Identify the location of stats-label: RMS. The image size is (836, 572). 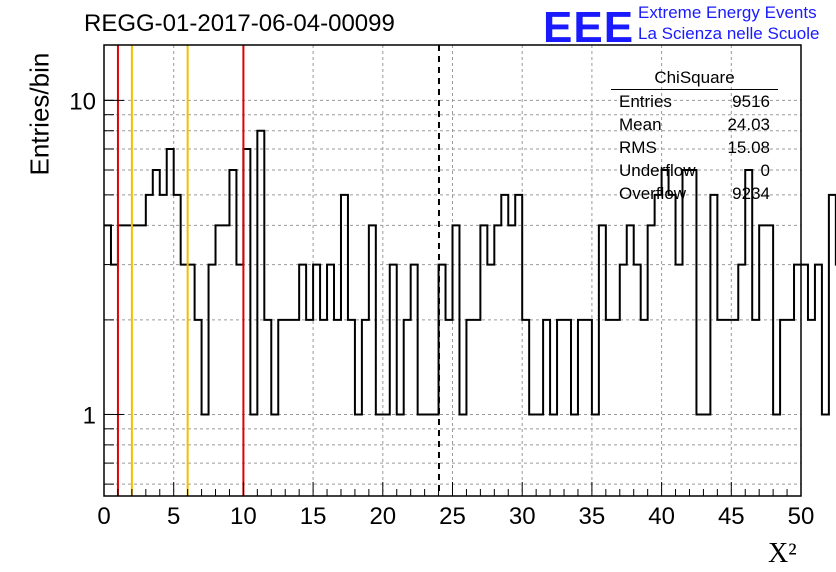
(638, 147).